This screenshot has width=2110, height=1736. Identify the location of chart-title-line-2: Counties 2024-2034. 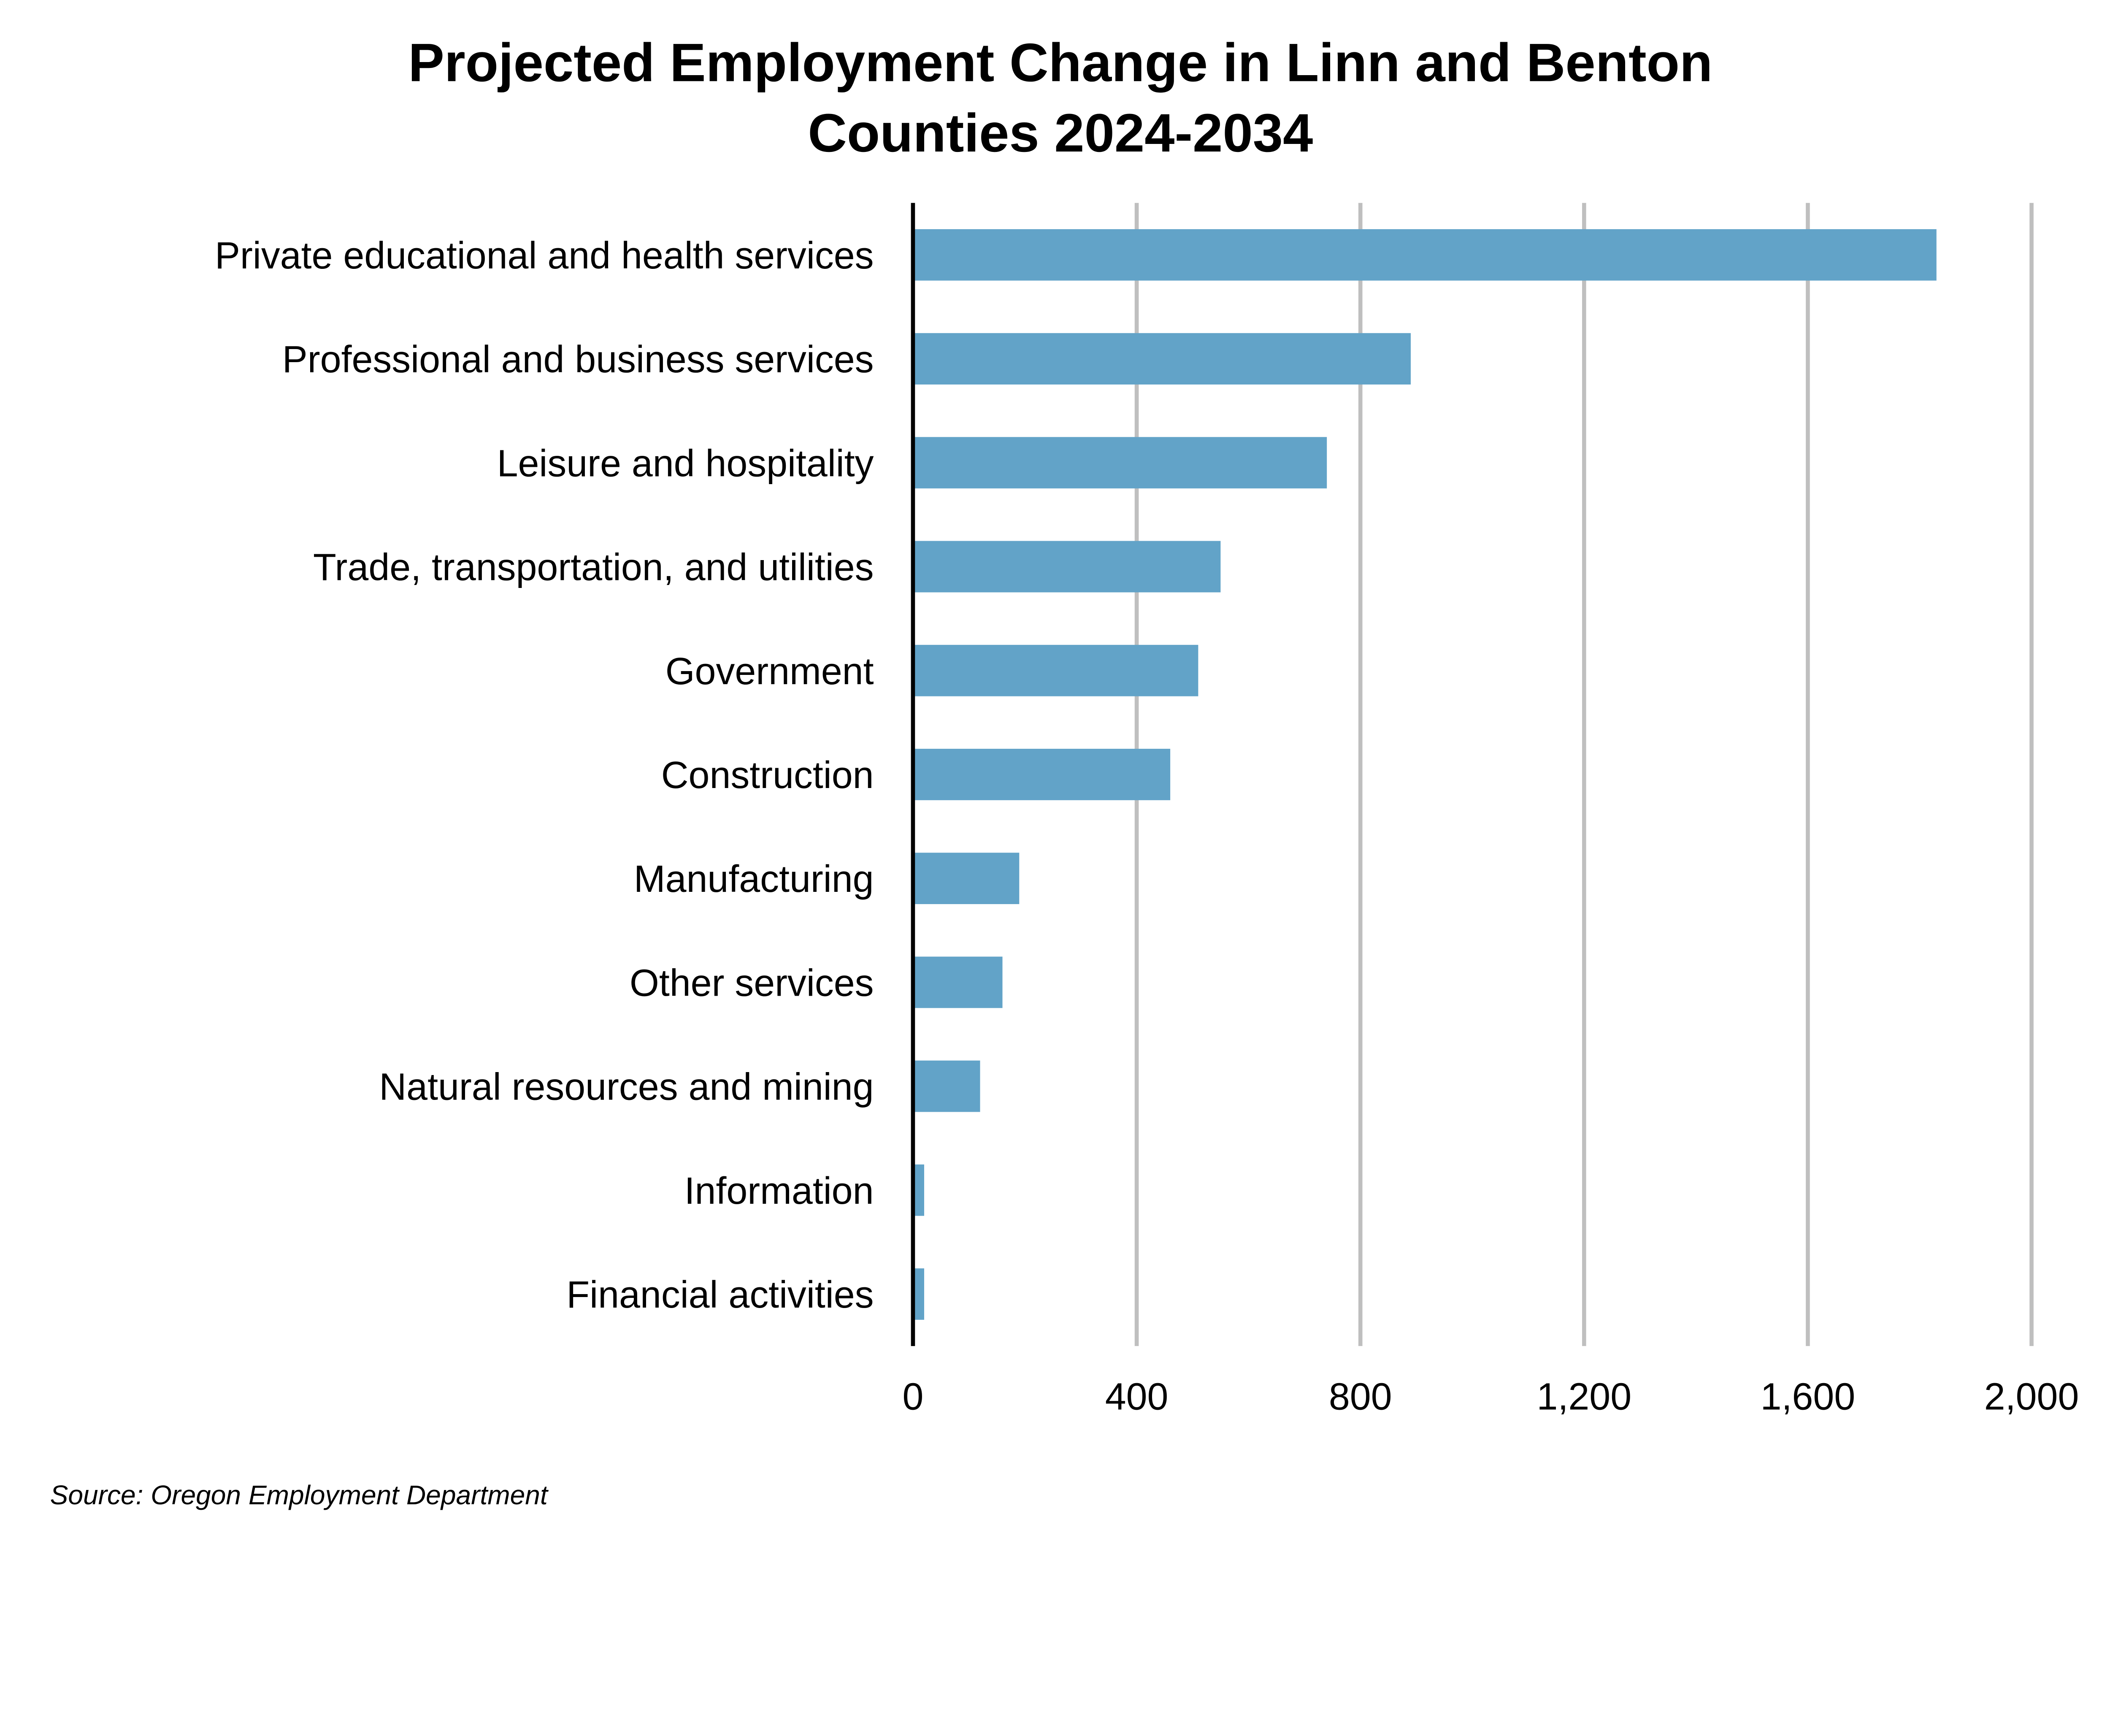
(1060, 133).